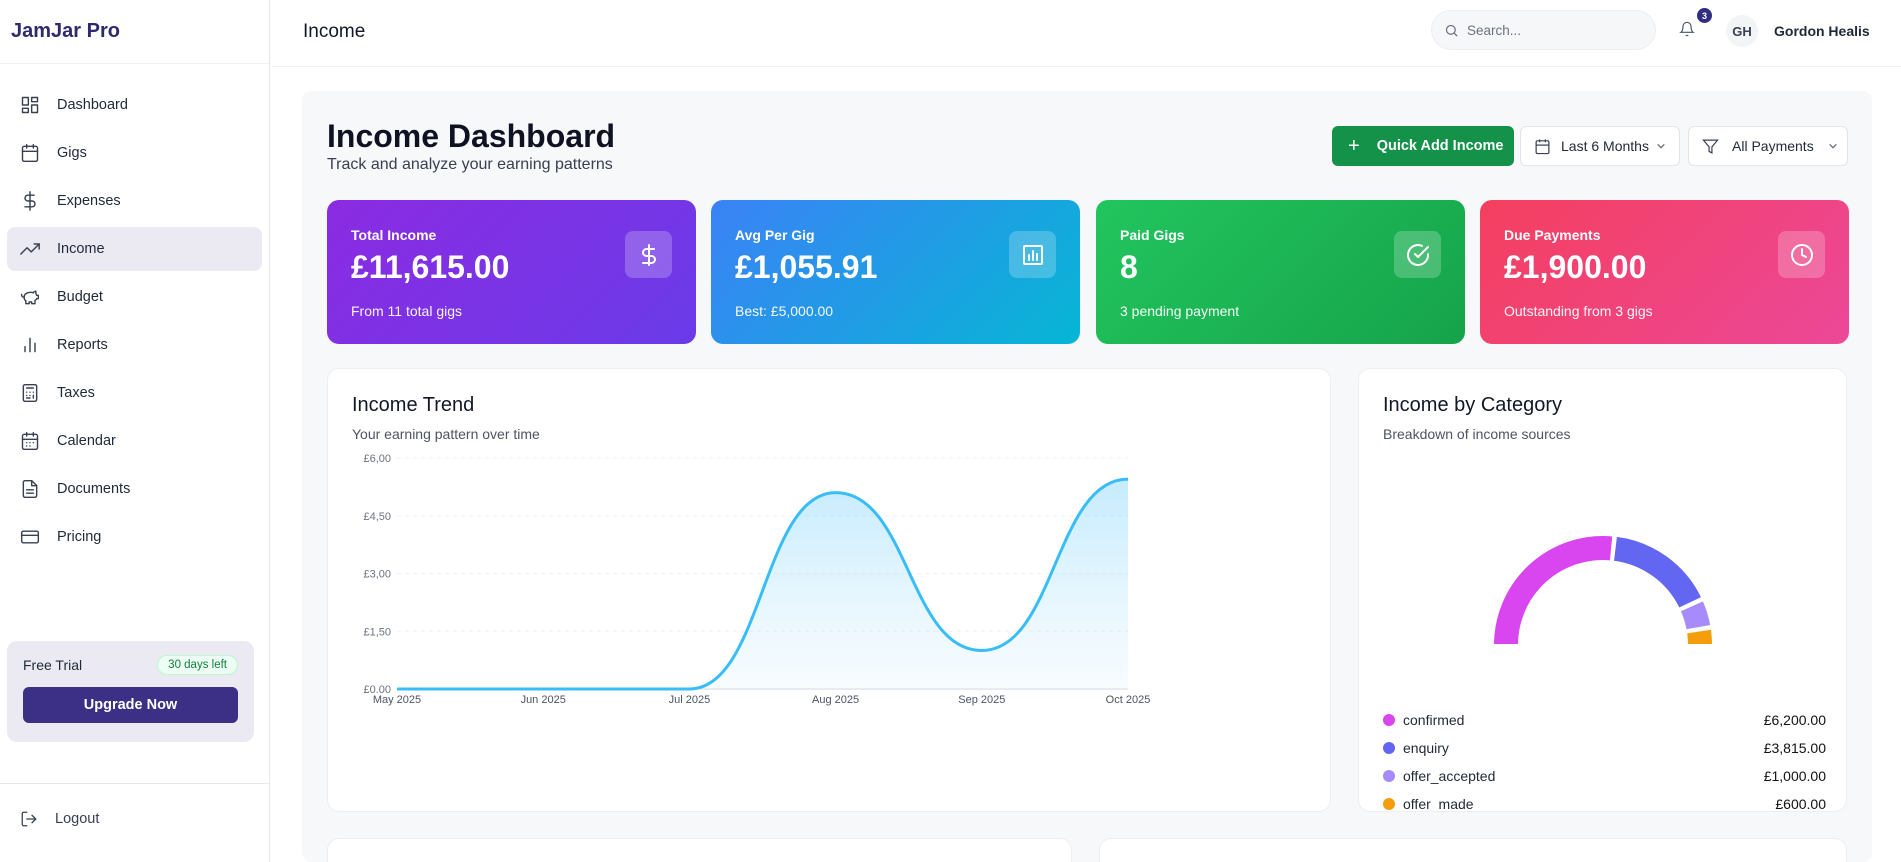 The height and width of the screenshot is (862, 1901). What do you see at coordinates (1822, 31) in the screenshot?
I see `user-name: Gordon Healis` at bounding box center [1822, 31].